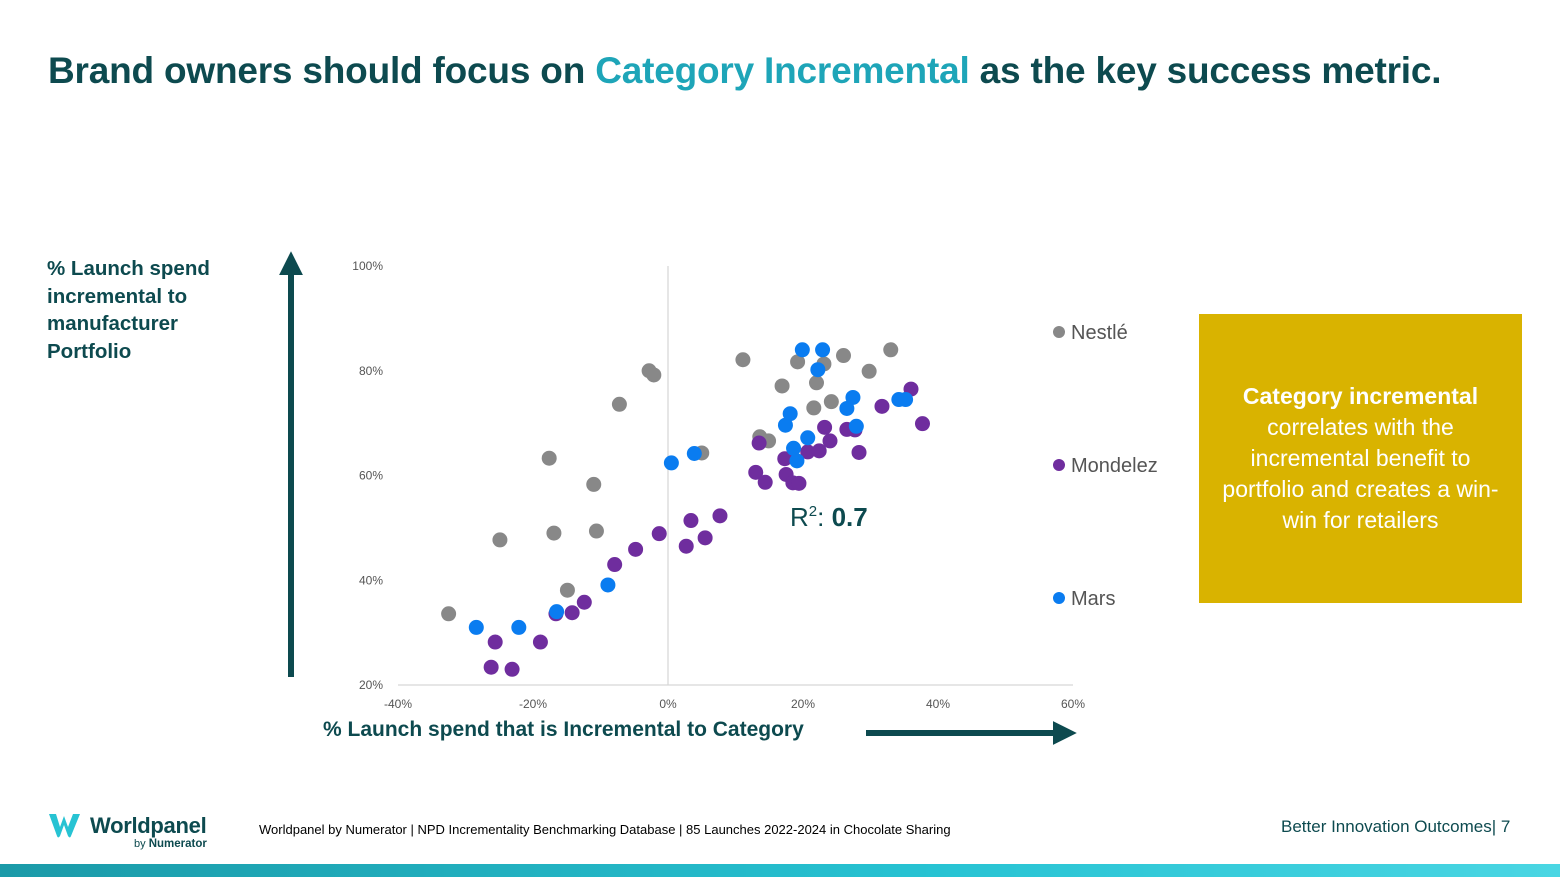  What do you see at coordinates (938, 704) in the screenshot?
I see `x-tick-label: 40%` at bounding box center [938, 704].